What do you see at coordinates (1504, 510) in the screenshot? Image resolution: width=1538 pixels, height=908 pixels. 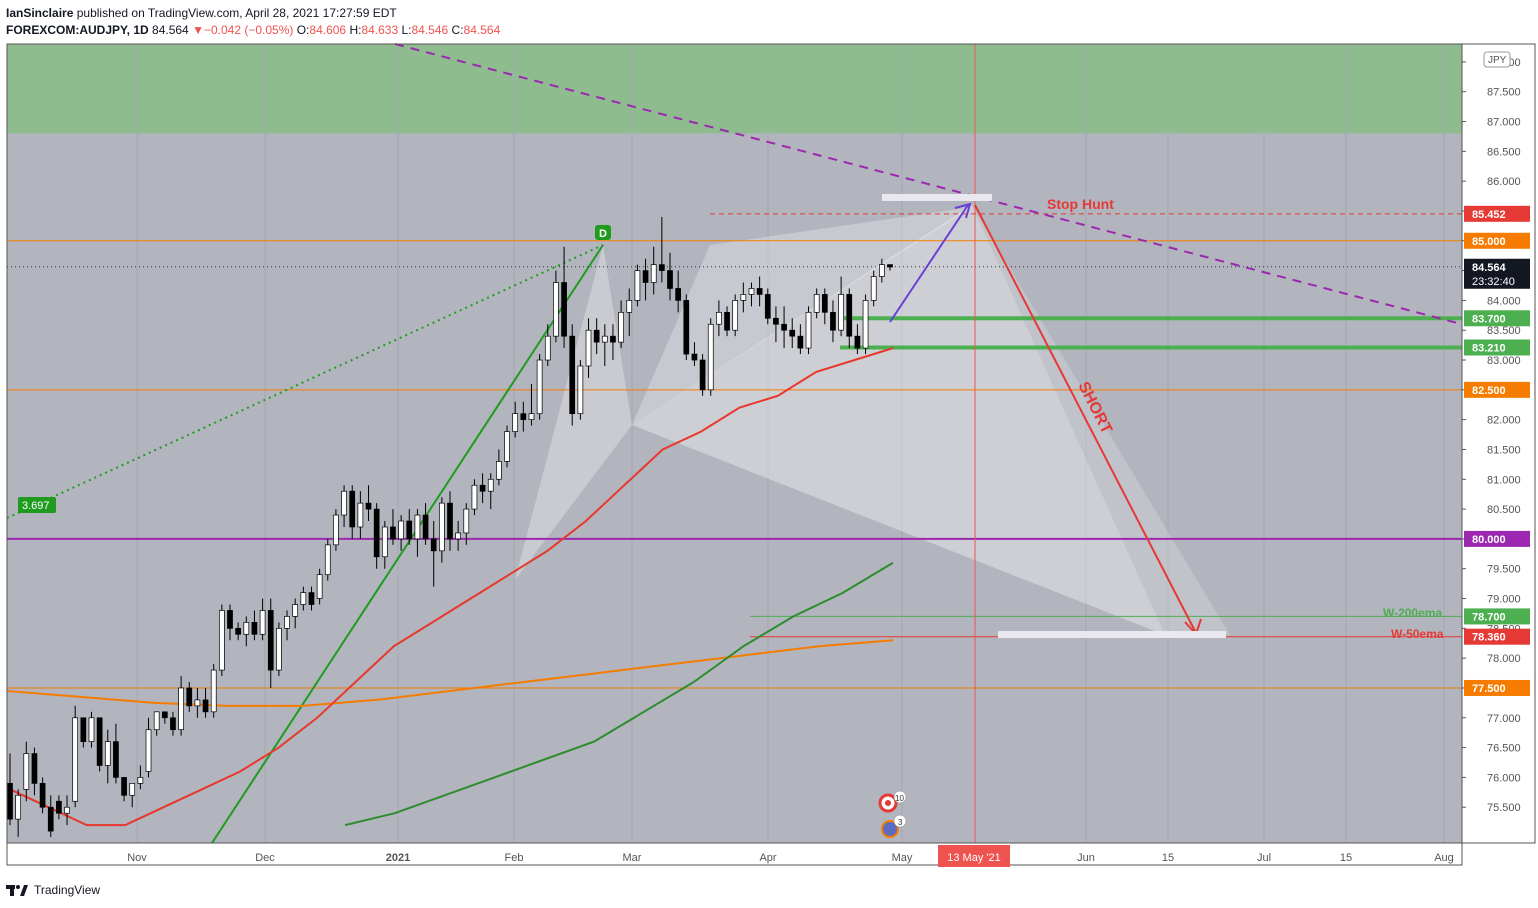 I see `y-tick-label: 80.500` at bounding box center [1504, 510].